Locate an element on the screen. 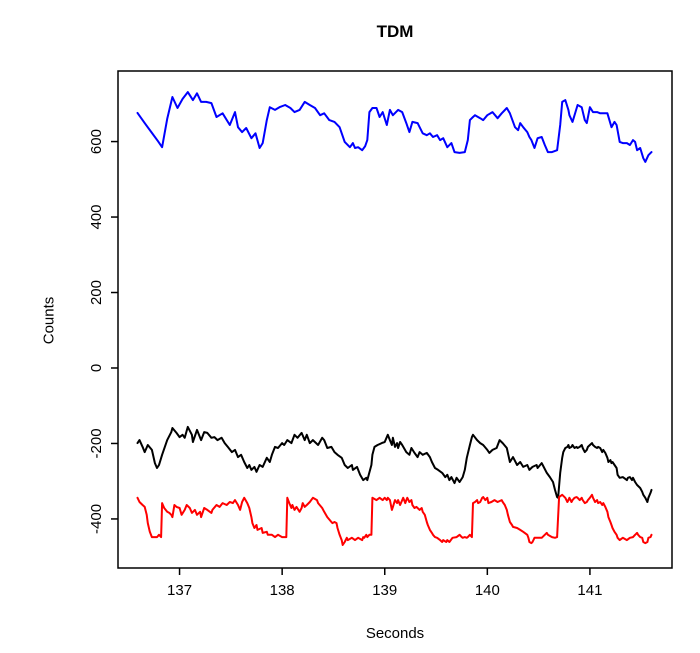 The height and width of the screenshot is (653, 700). y-tick-label: 400 is located at coordinates (96, 217).